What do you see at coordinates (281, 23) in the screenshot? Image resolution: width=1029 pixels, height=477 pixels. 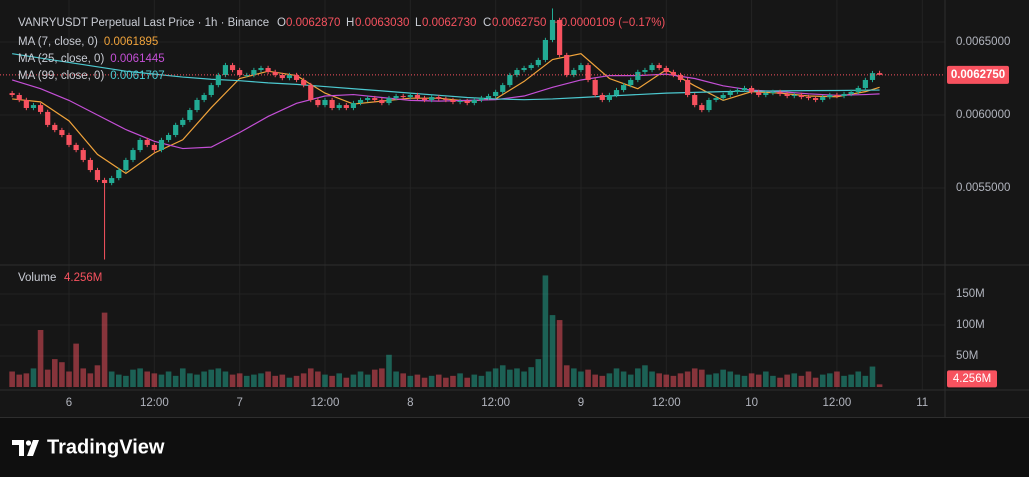 I see `ohlc-letter: O` at bounding box center [281, 23].